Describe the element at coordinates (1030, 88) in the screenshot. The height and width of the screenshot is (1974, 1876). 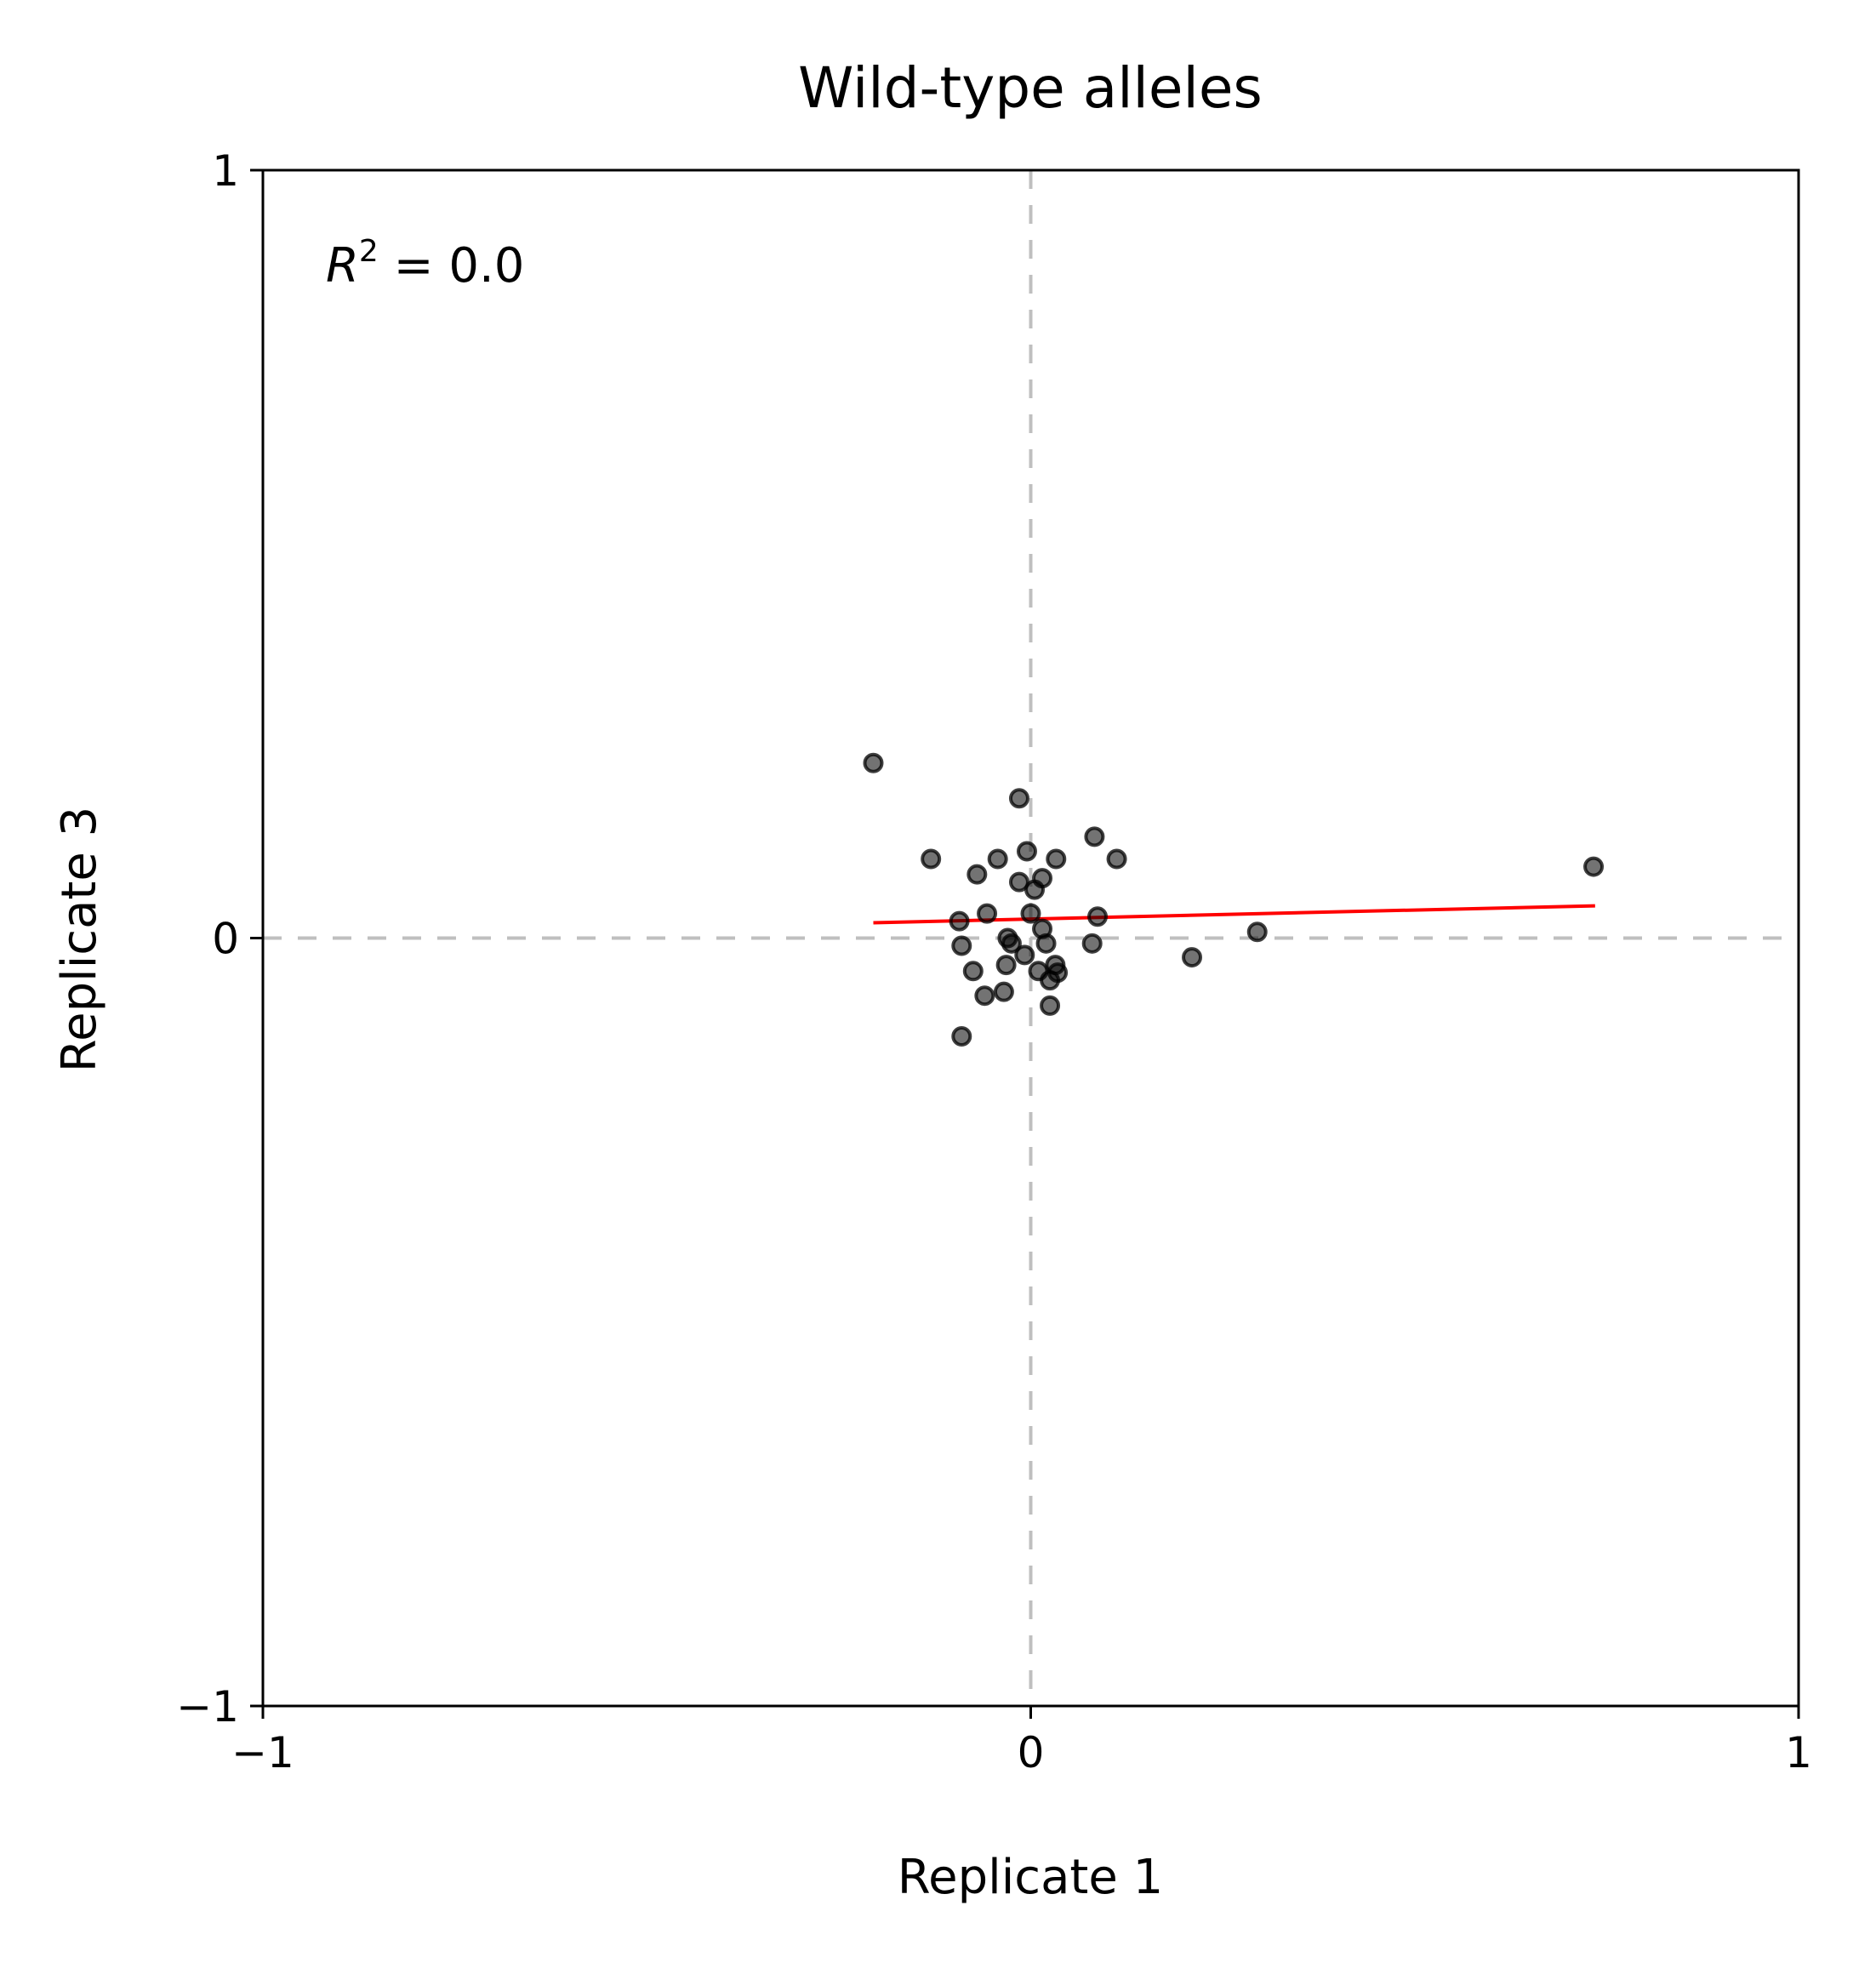
I see `chart-title: Wild-type alleles` at that location.